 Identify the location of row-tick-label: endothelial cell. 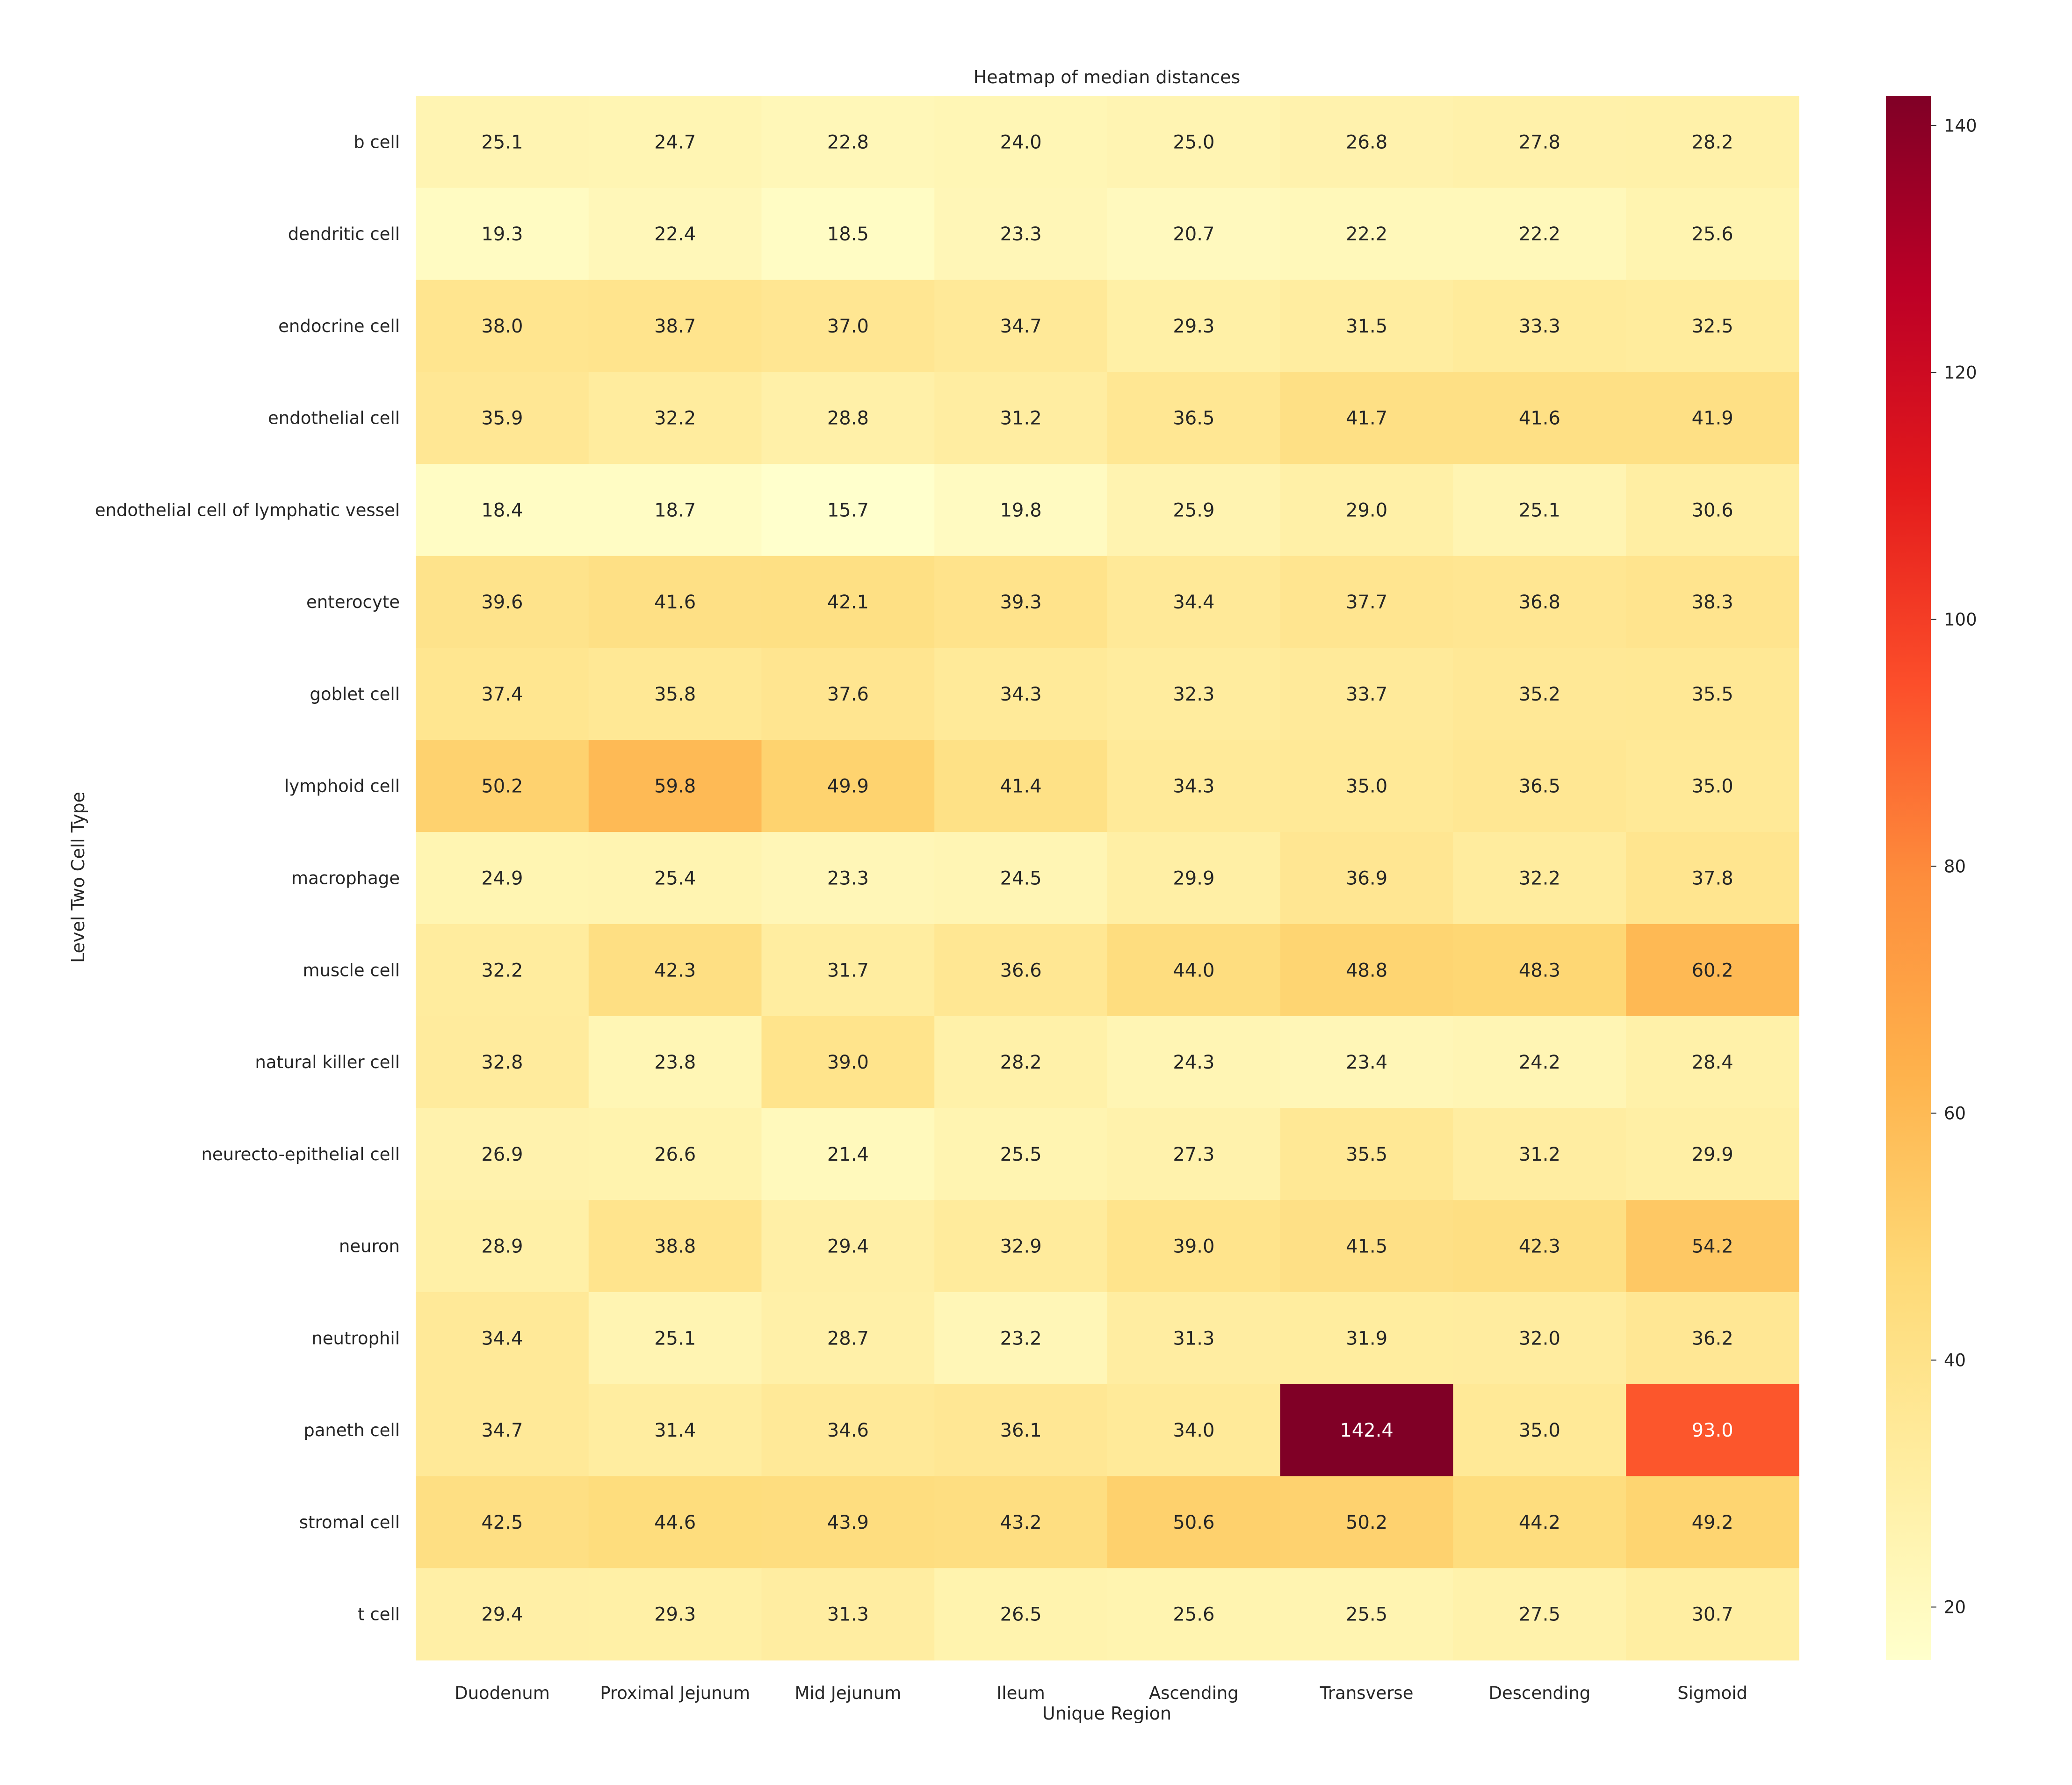
(334, 418).